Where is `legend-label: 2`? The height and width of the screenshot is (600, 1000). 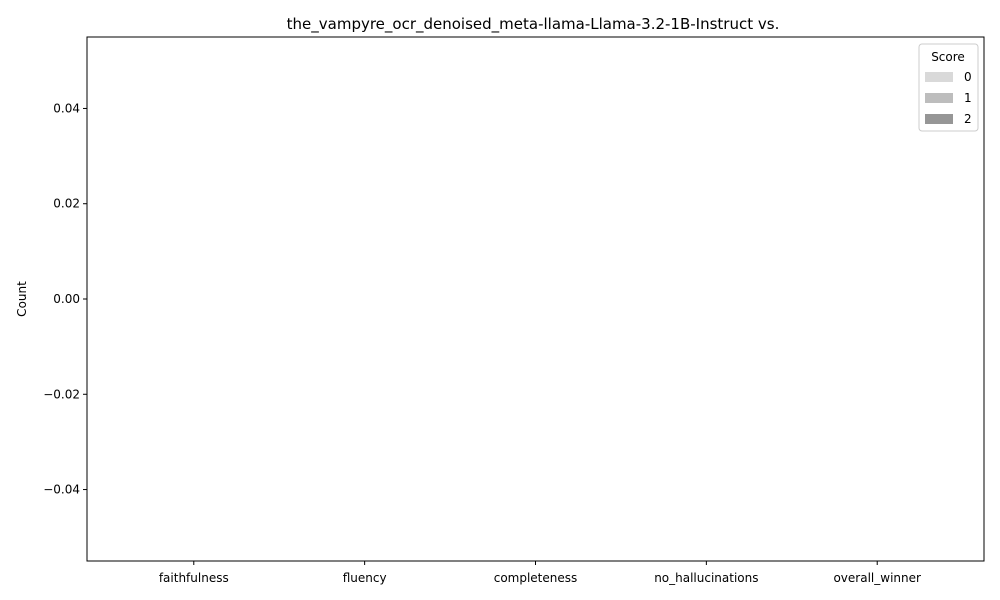 legend-label: 2 is located at coordinates (968, 119).